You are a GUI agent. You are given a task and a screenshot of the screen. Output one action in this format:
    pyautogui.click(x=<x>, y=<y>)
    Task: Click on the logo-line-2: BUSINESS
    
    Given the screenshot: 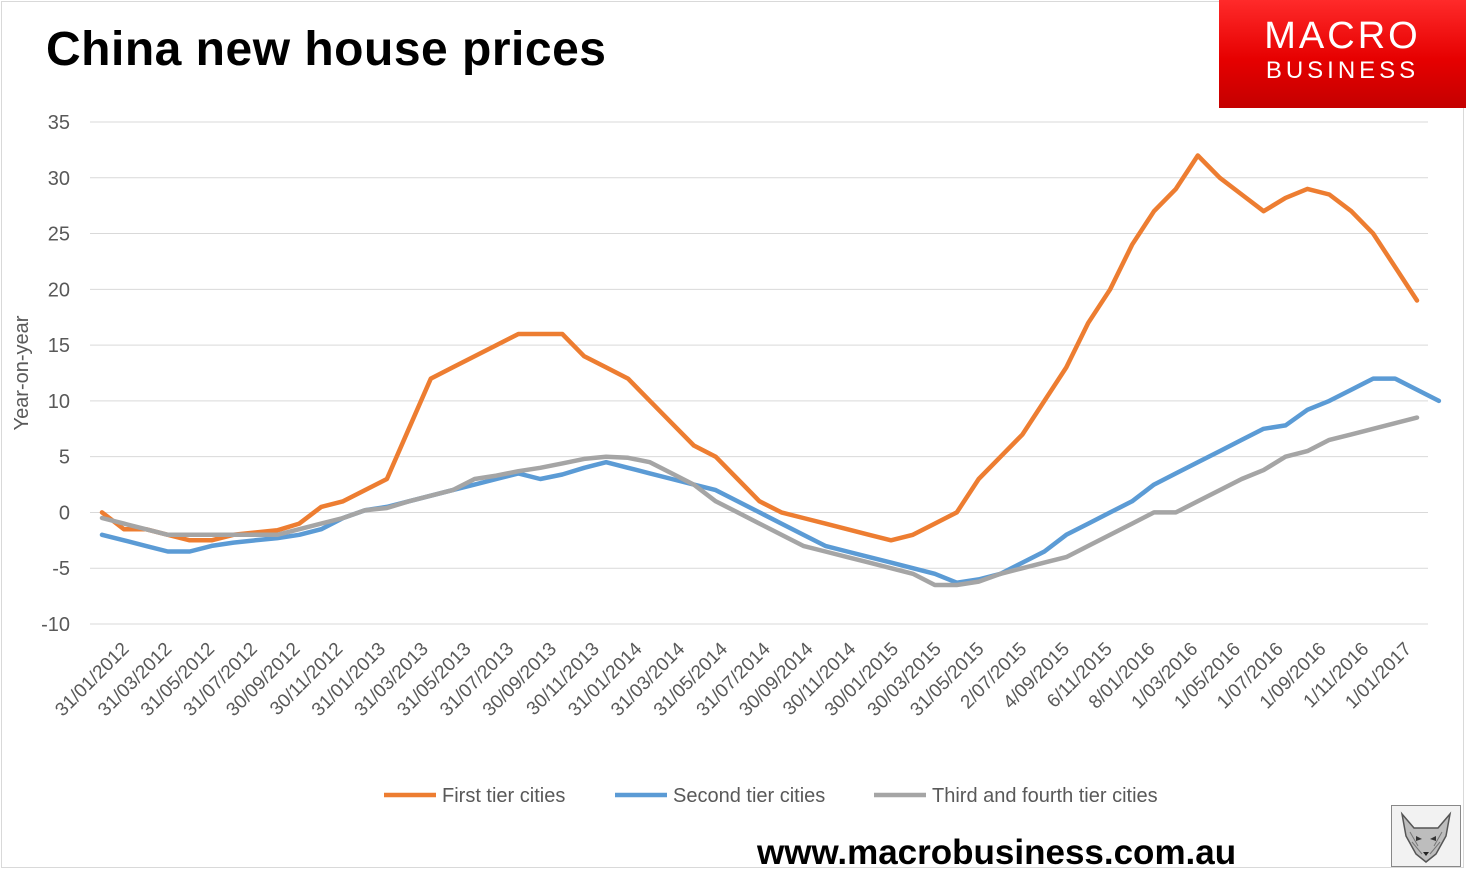 What is the action you would take?
    pyautogui.click(x=1342, y=70)
    